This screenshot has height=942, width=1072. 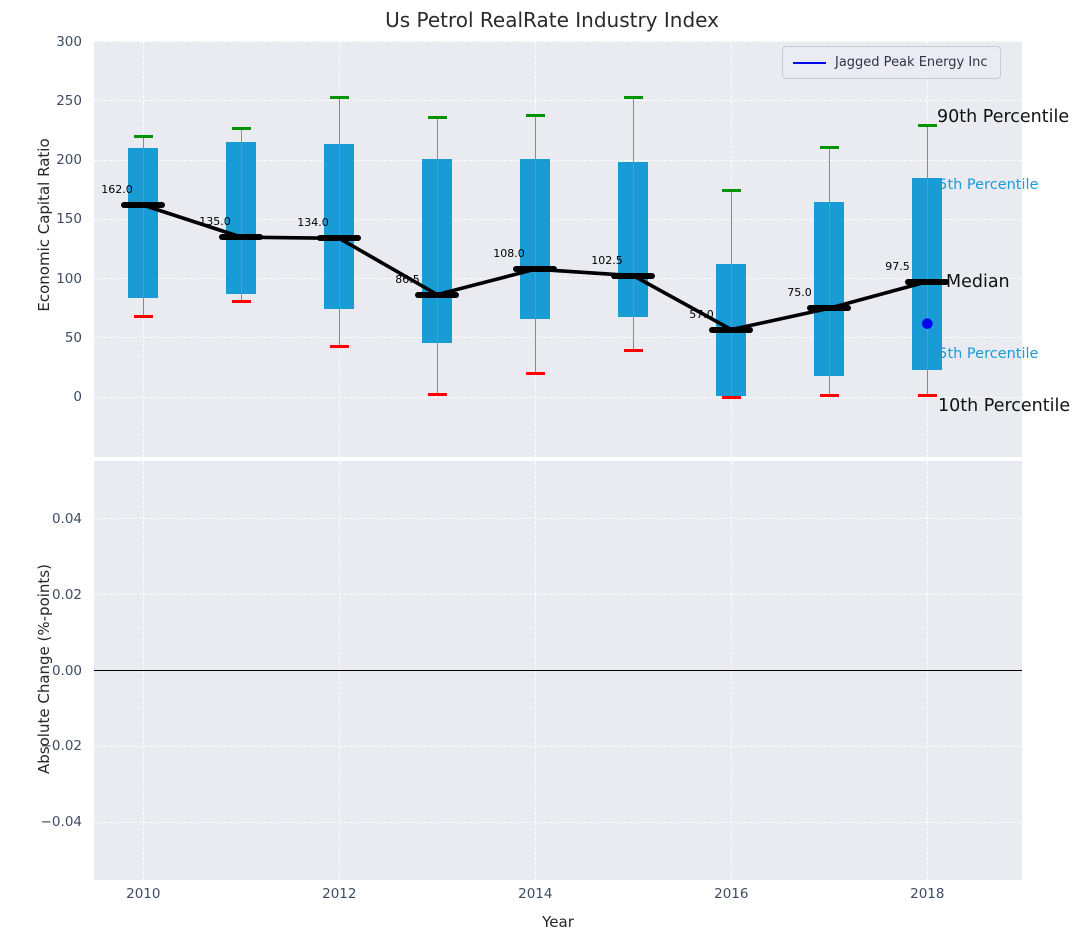 What do you see at coordinates (509, 254) in the screenshot?
I see `median-value-annotation: 108.0` at bounding box center [509, 254].